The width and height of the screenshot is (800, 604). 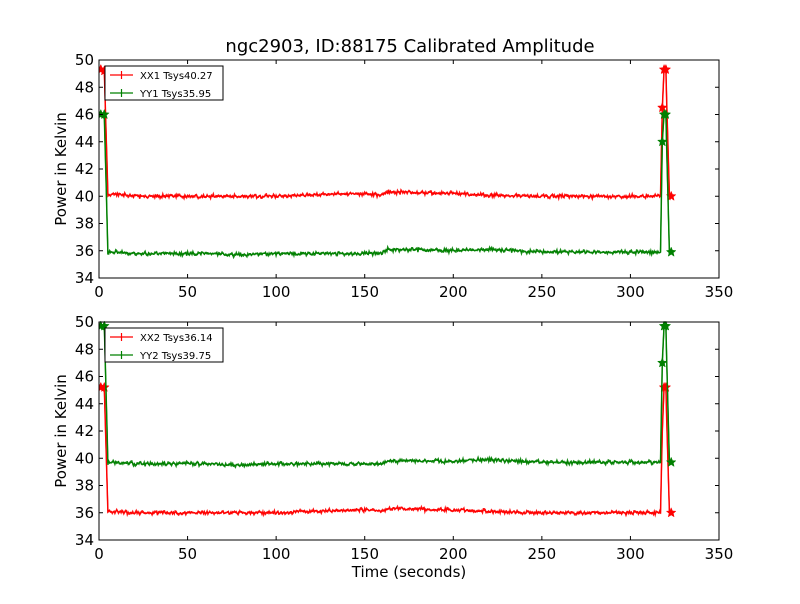 What do you see at coordinates (164, 345) in the screenshot?
I see `legend: XX2 Tsys36.14 YY2 Tsys39.75` at bounding box center [164, 345].